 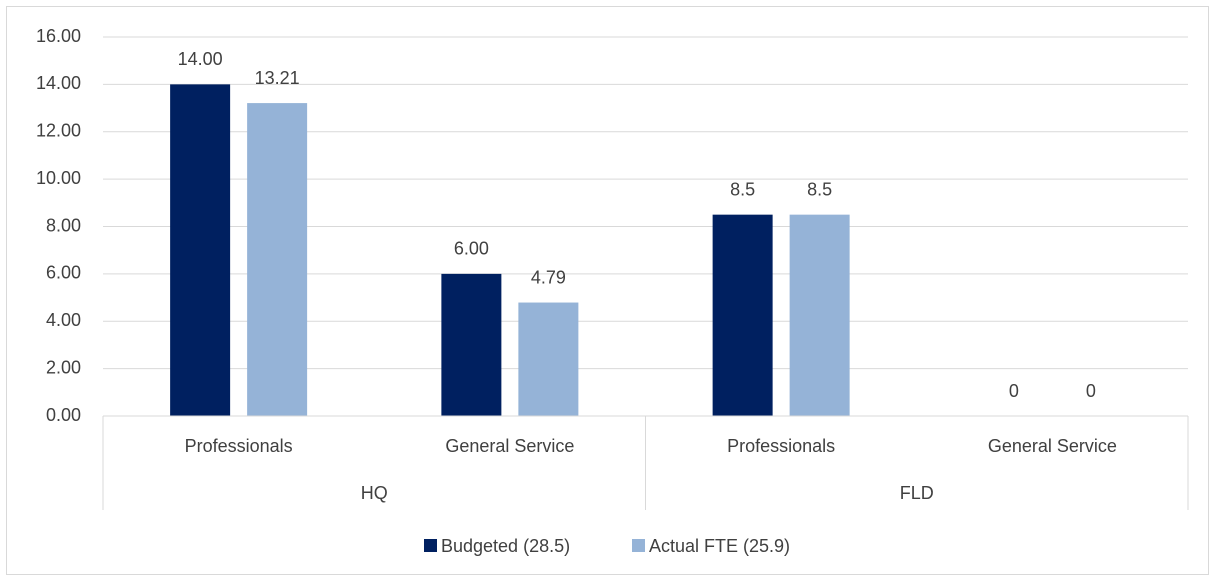 I want to click on y-tick-label: 16.00, so click(x=58, y=36).